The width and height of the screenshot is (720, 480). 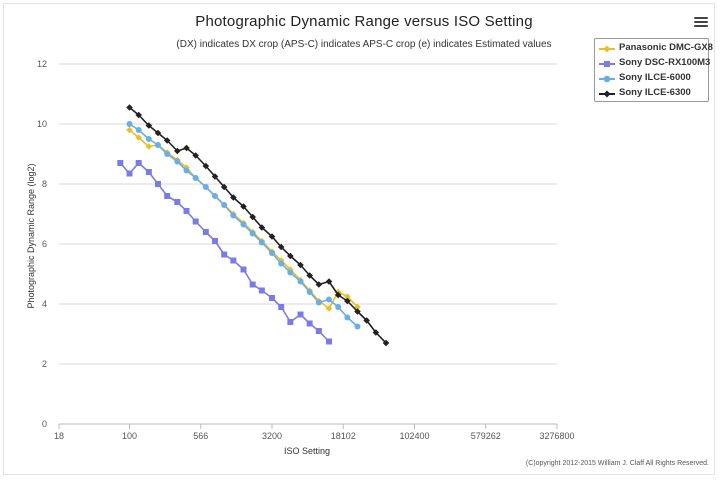 I want to click on x-tick-label: 579262, so click(x=486, y=436).